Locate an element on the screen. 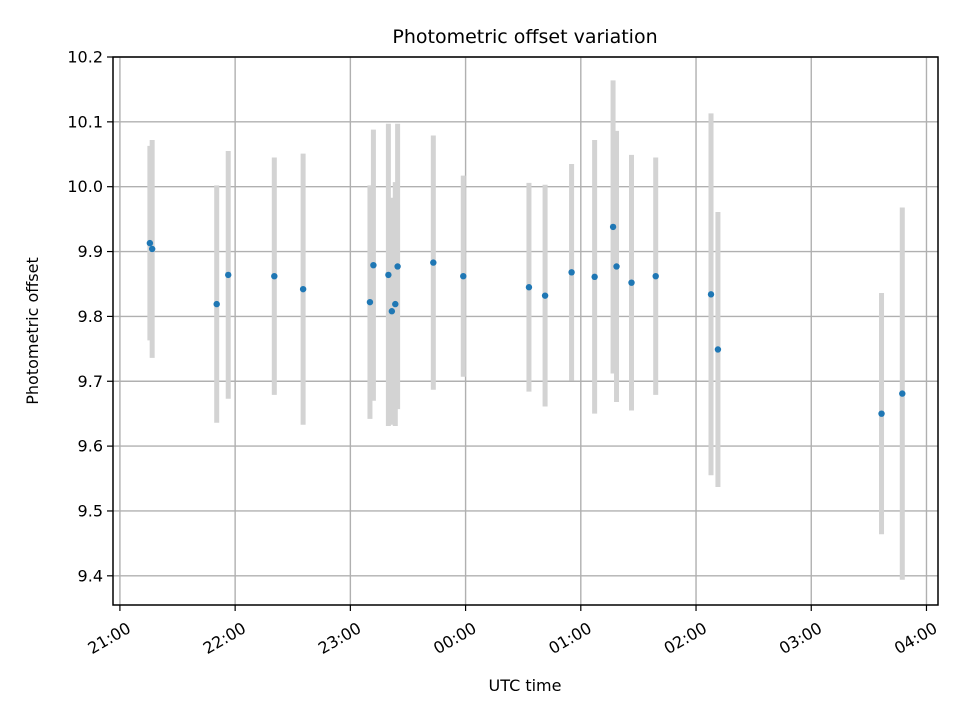 The height and width of the screenshot is (720, 960). y-tick-label: 9.4 is located at coordinates (90, 575).